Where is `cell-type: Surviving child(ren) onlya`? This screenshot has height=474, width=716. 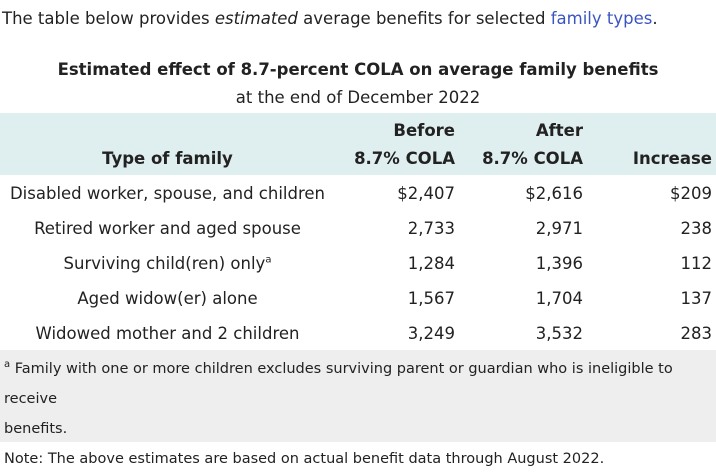
cell-type: Surviving child(ren) onlya is located at coordinates (167, 263).